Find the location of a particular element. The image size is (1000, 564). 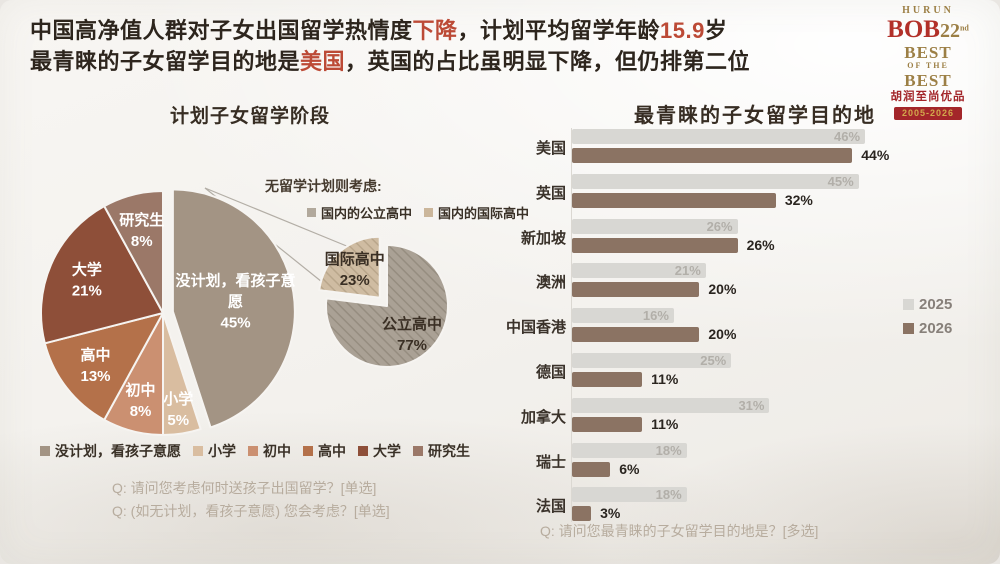

bar-2026-value: 44% is located at coordinates (875, 155).